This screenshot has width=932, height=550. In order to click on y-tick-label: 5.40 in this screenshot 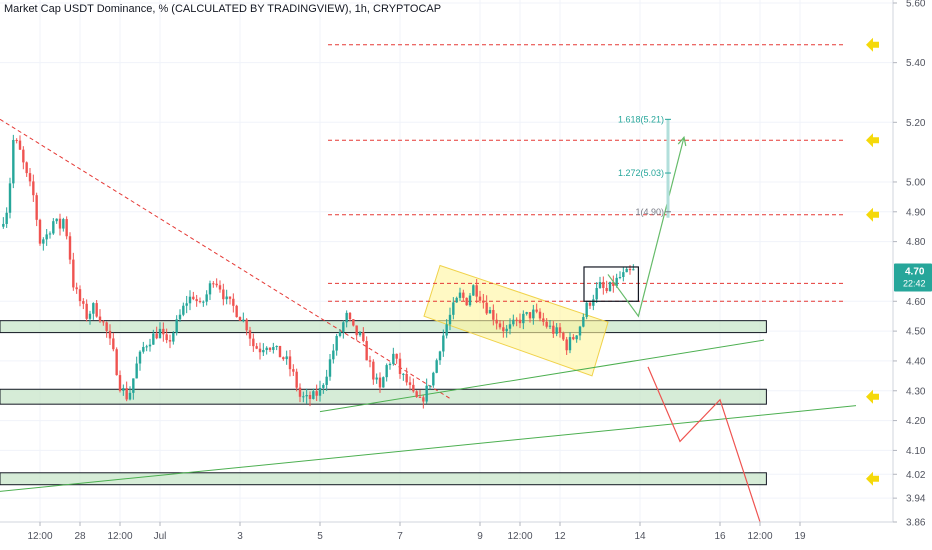, I will do `click(916, 63)`.